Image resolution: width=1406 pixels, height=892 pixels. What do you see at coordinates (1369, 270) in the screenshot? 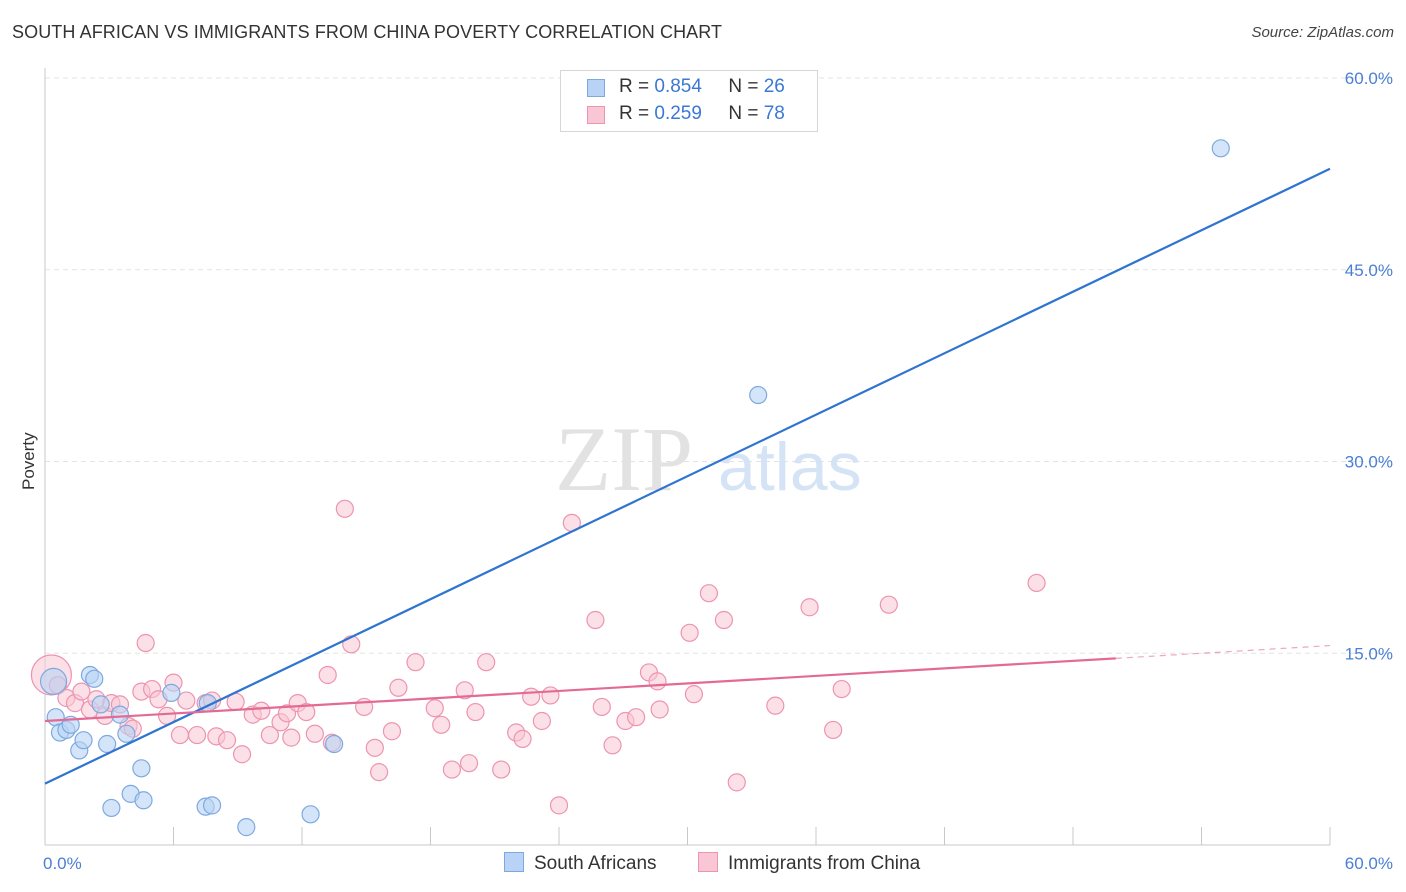
I see `y-tick-label: 45.0%` at bounding box center [1369, 270].